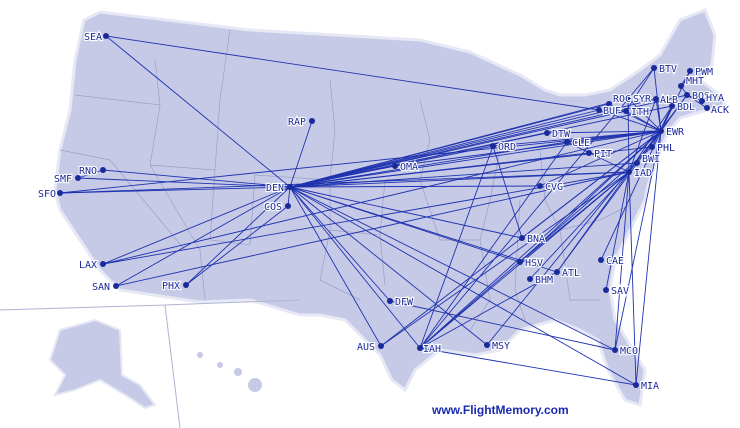  What do you see at coordinates (593, 222) in the screenshot?
I see `route-atl-iad` at bounding box center [593, 222].